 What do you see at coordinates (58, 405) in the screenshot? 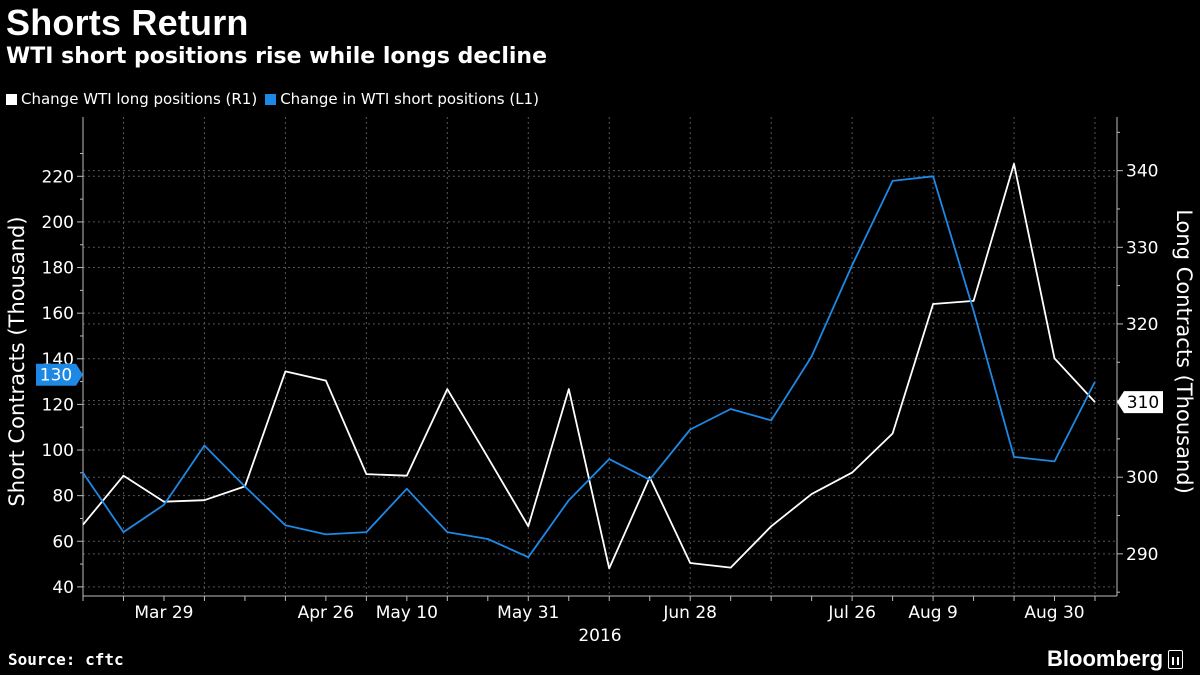
I see `left-tick-label: 120` at bounding box center [58, 405].